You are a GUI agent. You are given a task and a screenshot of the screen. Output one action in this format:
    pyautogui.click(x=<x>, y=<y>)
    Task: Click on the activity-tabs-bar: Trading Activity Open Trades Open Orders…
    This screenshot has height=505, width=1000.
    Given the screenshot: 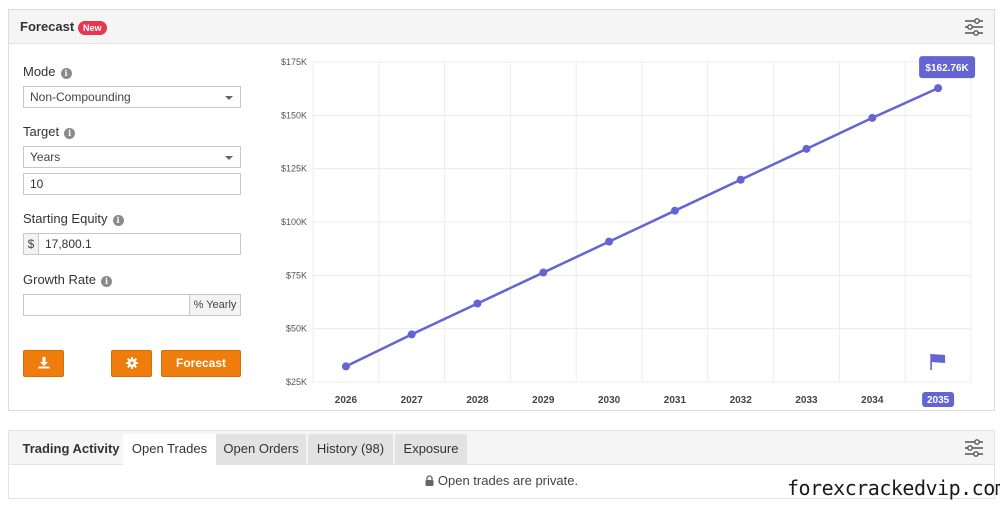 What is the action you would take?
    pyautogui.click(x=501, y=447)
    